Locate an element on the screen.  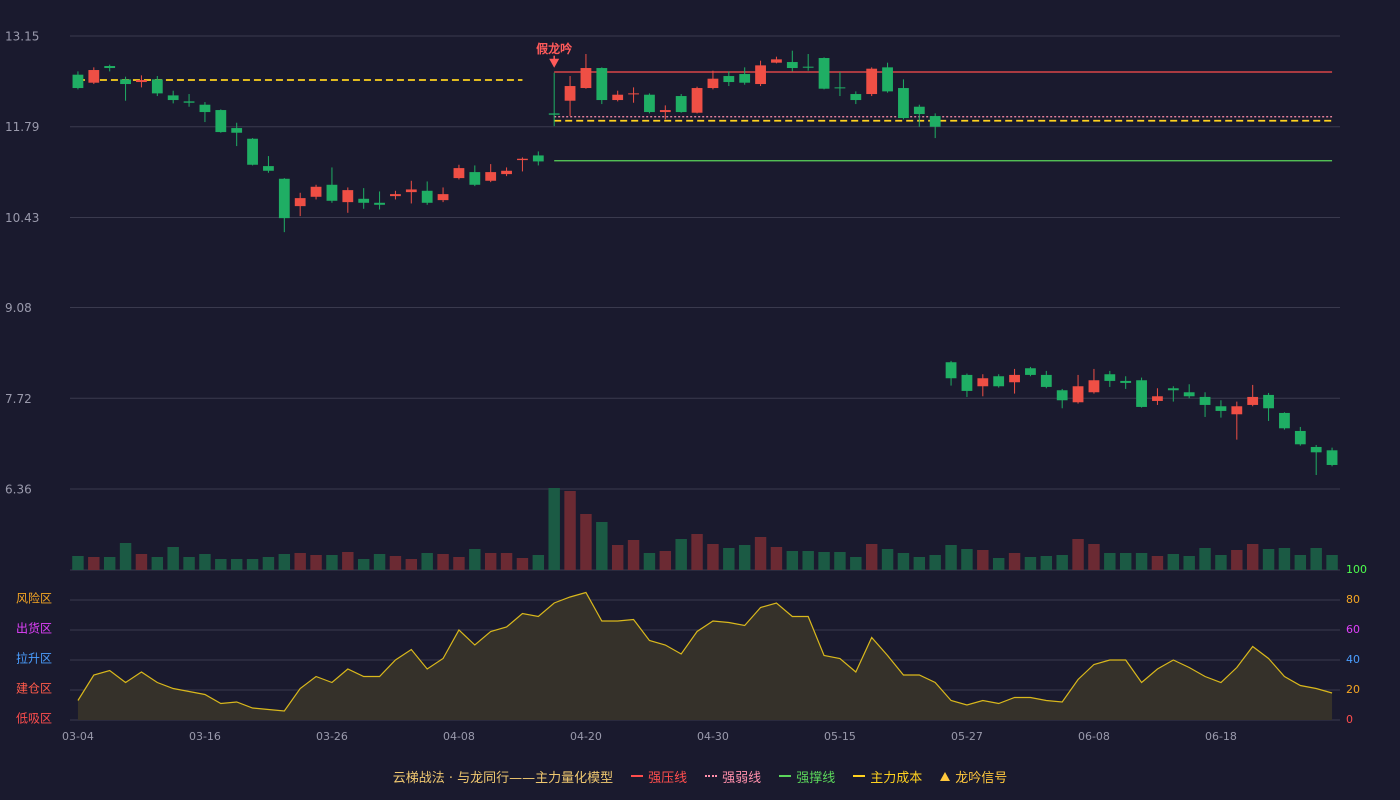
legend-item: 强弱线 is located at coordinates (733, 776).